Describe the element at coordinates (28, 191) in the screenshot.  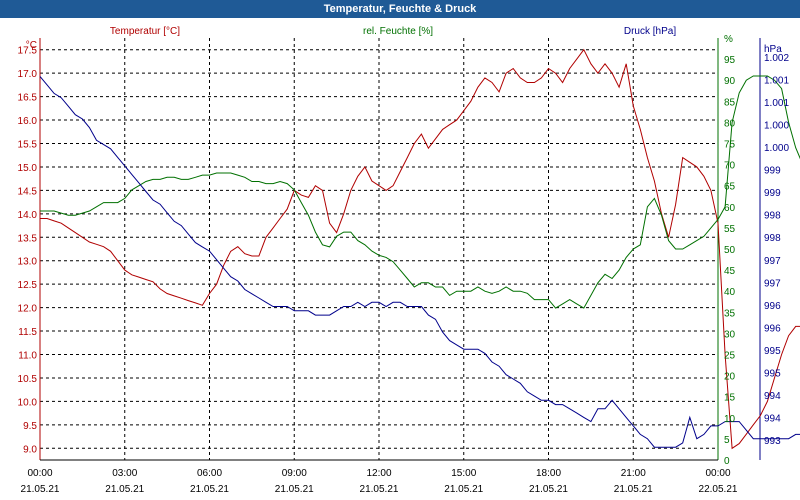
I see `temperature-tick-label: 14.5` at that location.